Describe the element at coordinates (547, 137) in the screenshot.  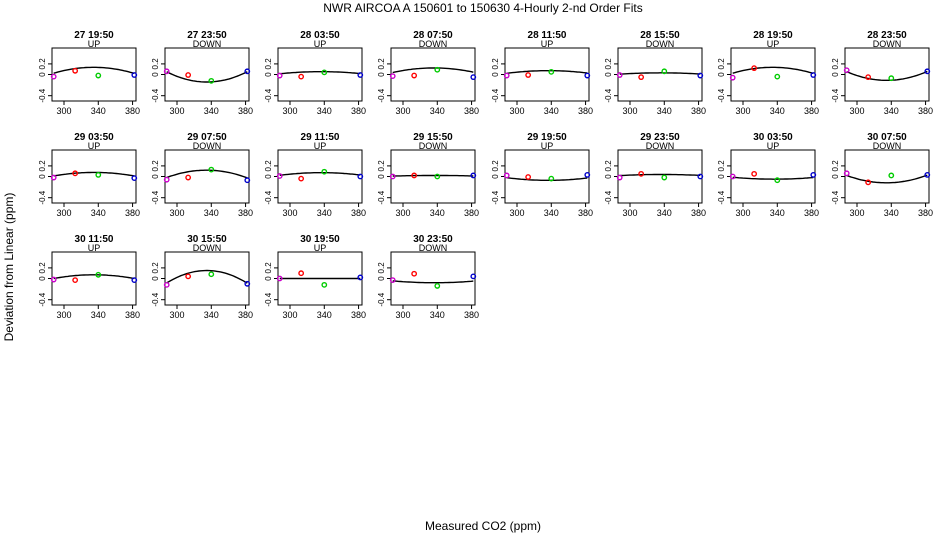
I see `panel-time-label: 29 19:50` at that location.